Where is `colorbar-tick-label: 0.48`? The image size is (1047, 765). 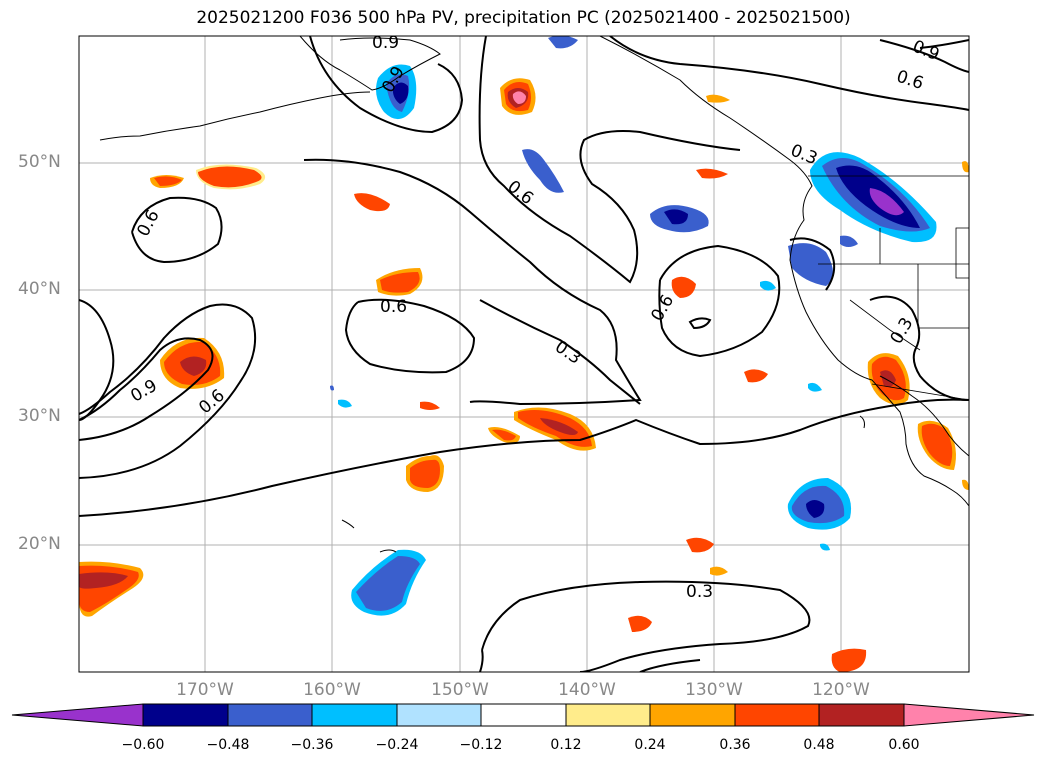 colorbar-tick-label: 0.48 is located at coordinates (819, 745).